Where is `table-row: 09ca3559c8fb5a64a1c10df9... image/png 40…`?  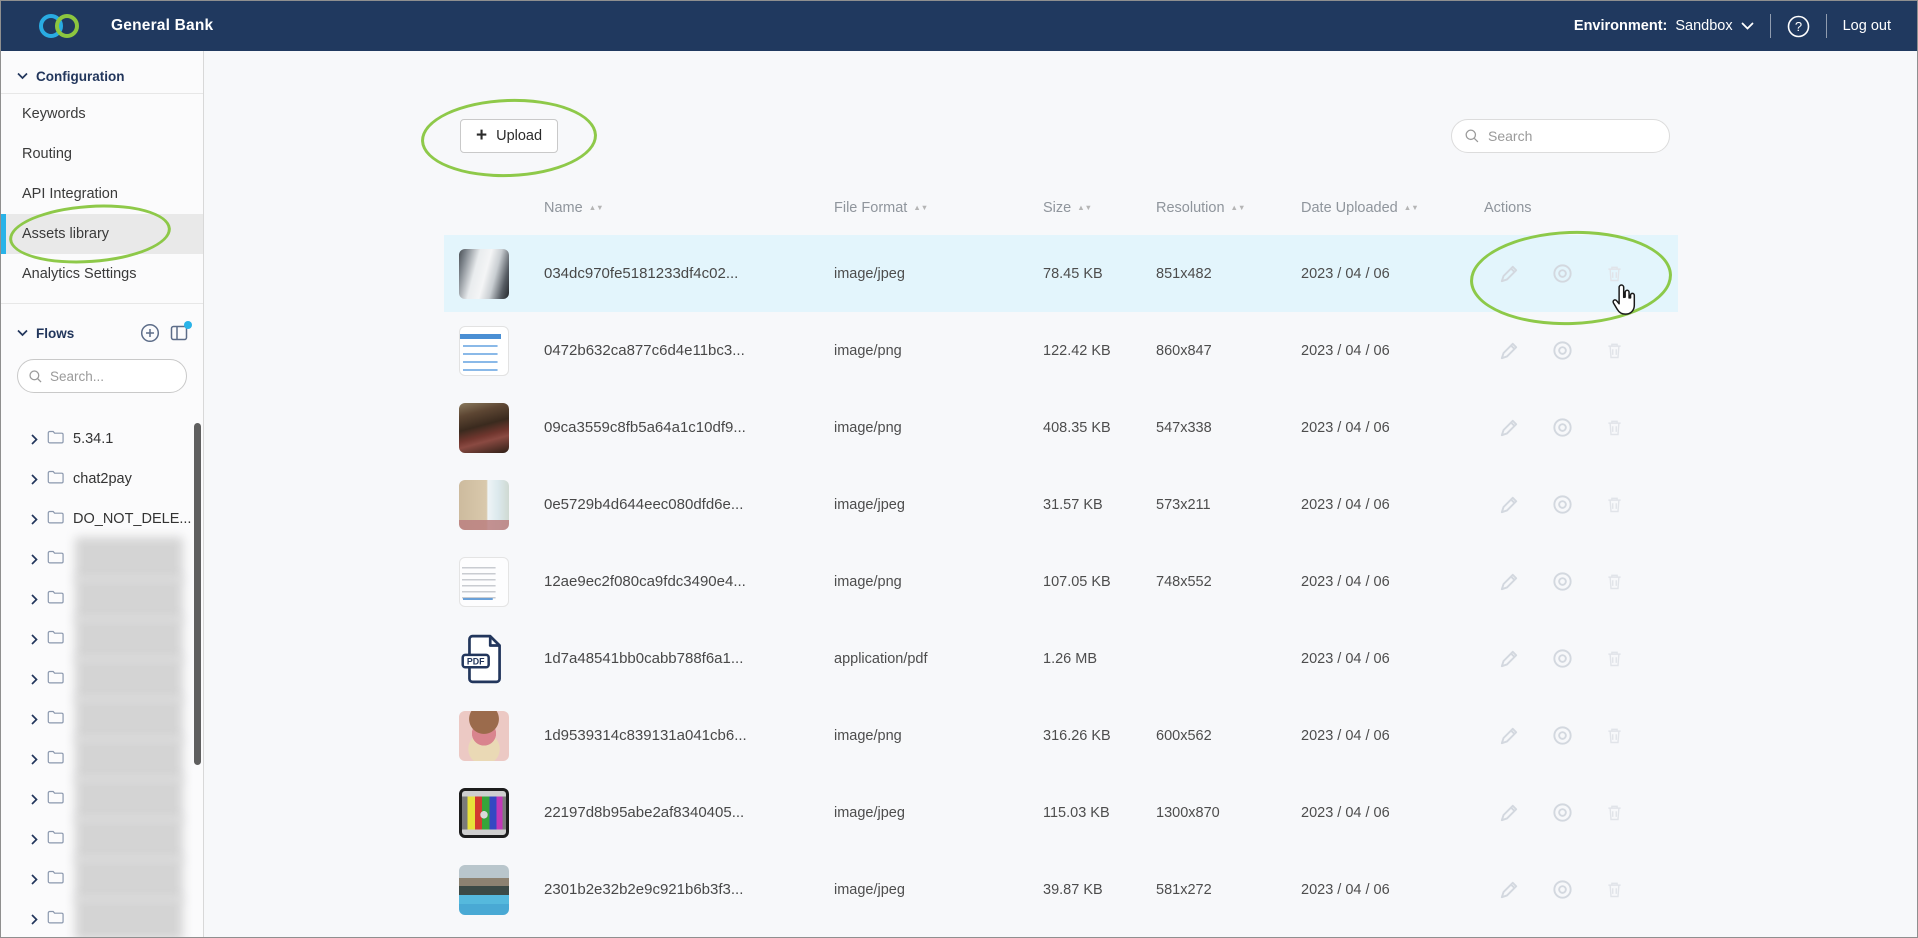 table-row: 09ca3559c8fb5a64a1c10df9... image/png 40… is located at coordinates (1061, 427).